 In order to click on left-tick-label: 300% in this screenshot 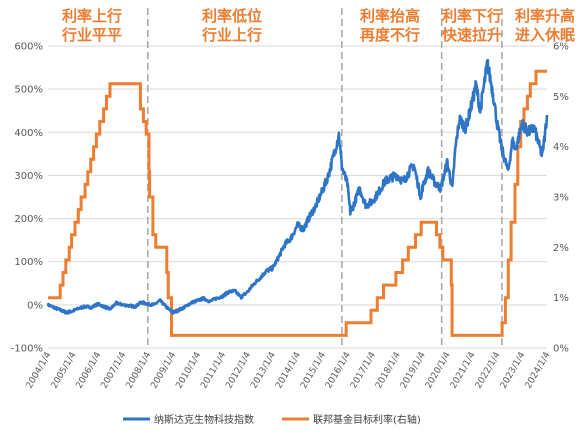, I will do `click(28, 176)`.